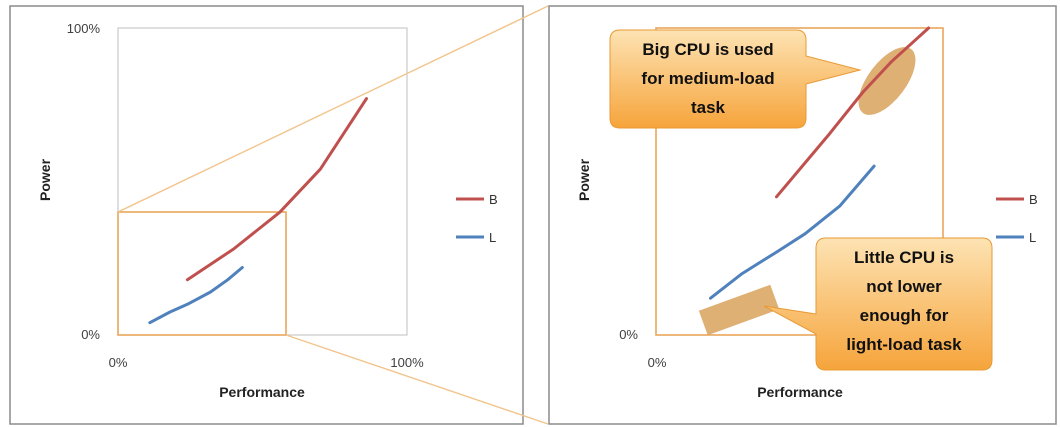 The height and width of the screenshot is (427, 1061). I want to click on light-load-highlight, so click(739, 310).